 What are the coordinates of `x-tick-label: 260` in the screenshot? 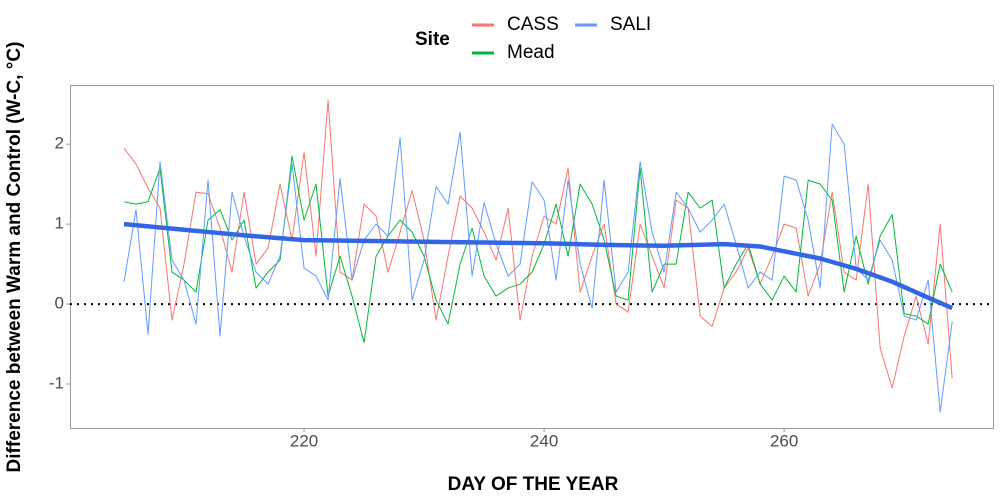 It's located at (784, 440).